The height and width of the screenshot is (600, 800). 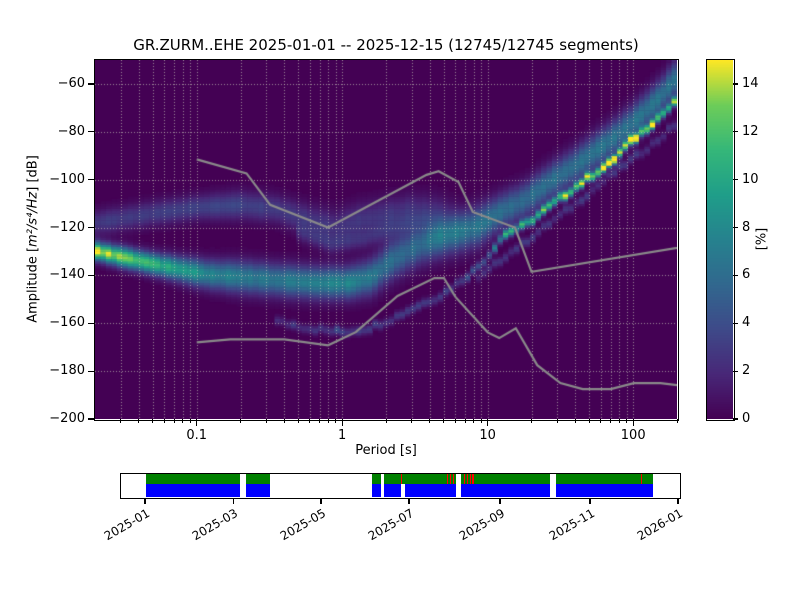 What do you see at coordinates (71, 131) in the screenshot?
I see `y-tick-label: −80` at bounding box center [71, 131].